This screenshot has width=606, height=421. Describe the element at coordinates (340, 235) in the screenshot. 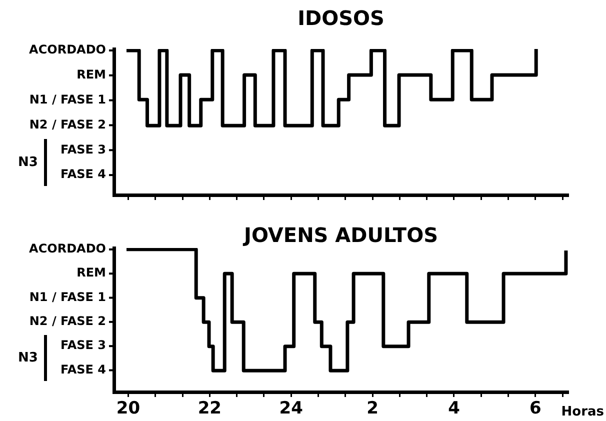

I see `chart-title: JOVENS ADULTOS` at that location.